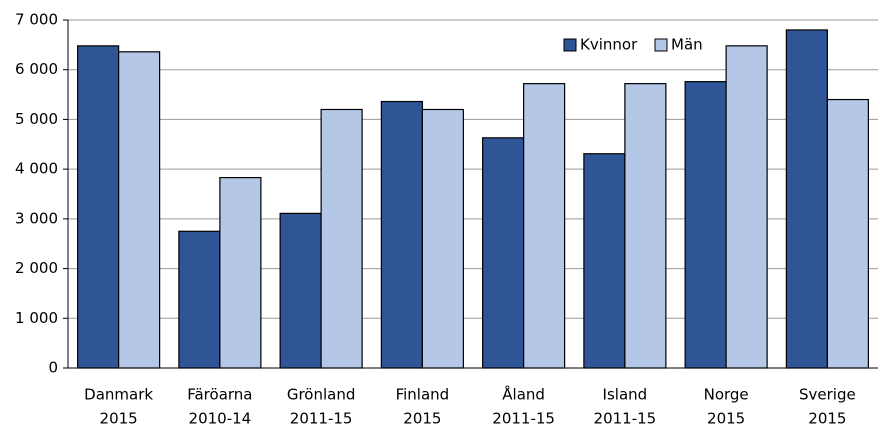  What do you see at coordinates (36, 268) in the screenshot?
I see `y-tick-label: 2 000` at bounding box center [36, 268].